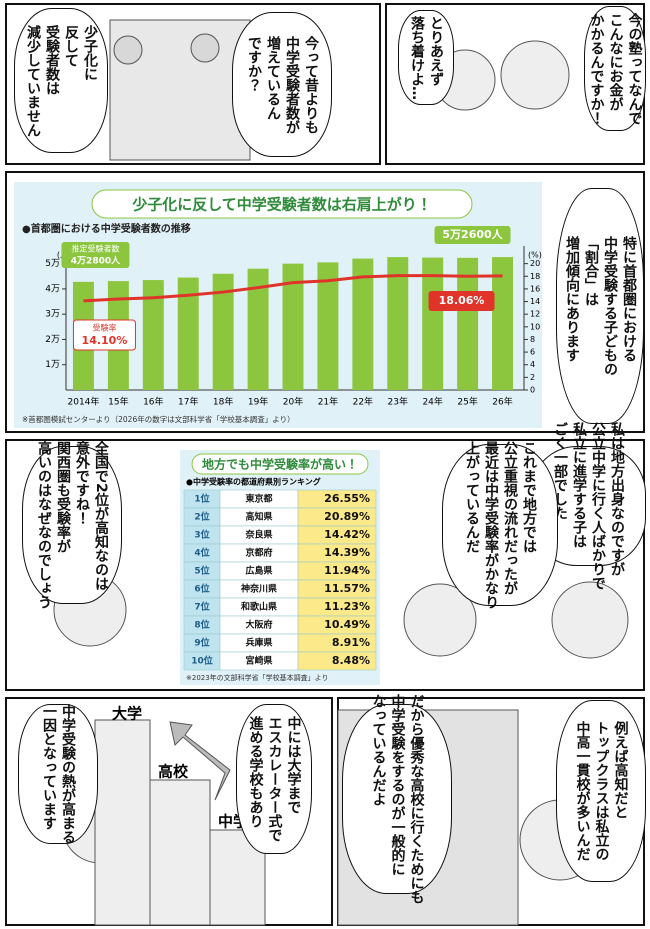 The image size is (650, 929). I want to click on table-text: 宮崎県, so click(258, 661).